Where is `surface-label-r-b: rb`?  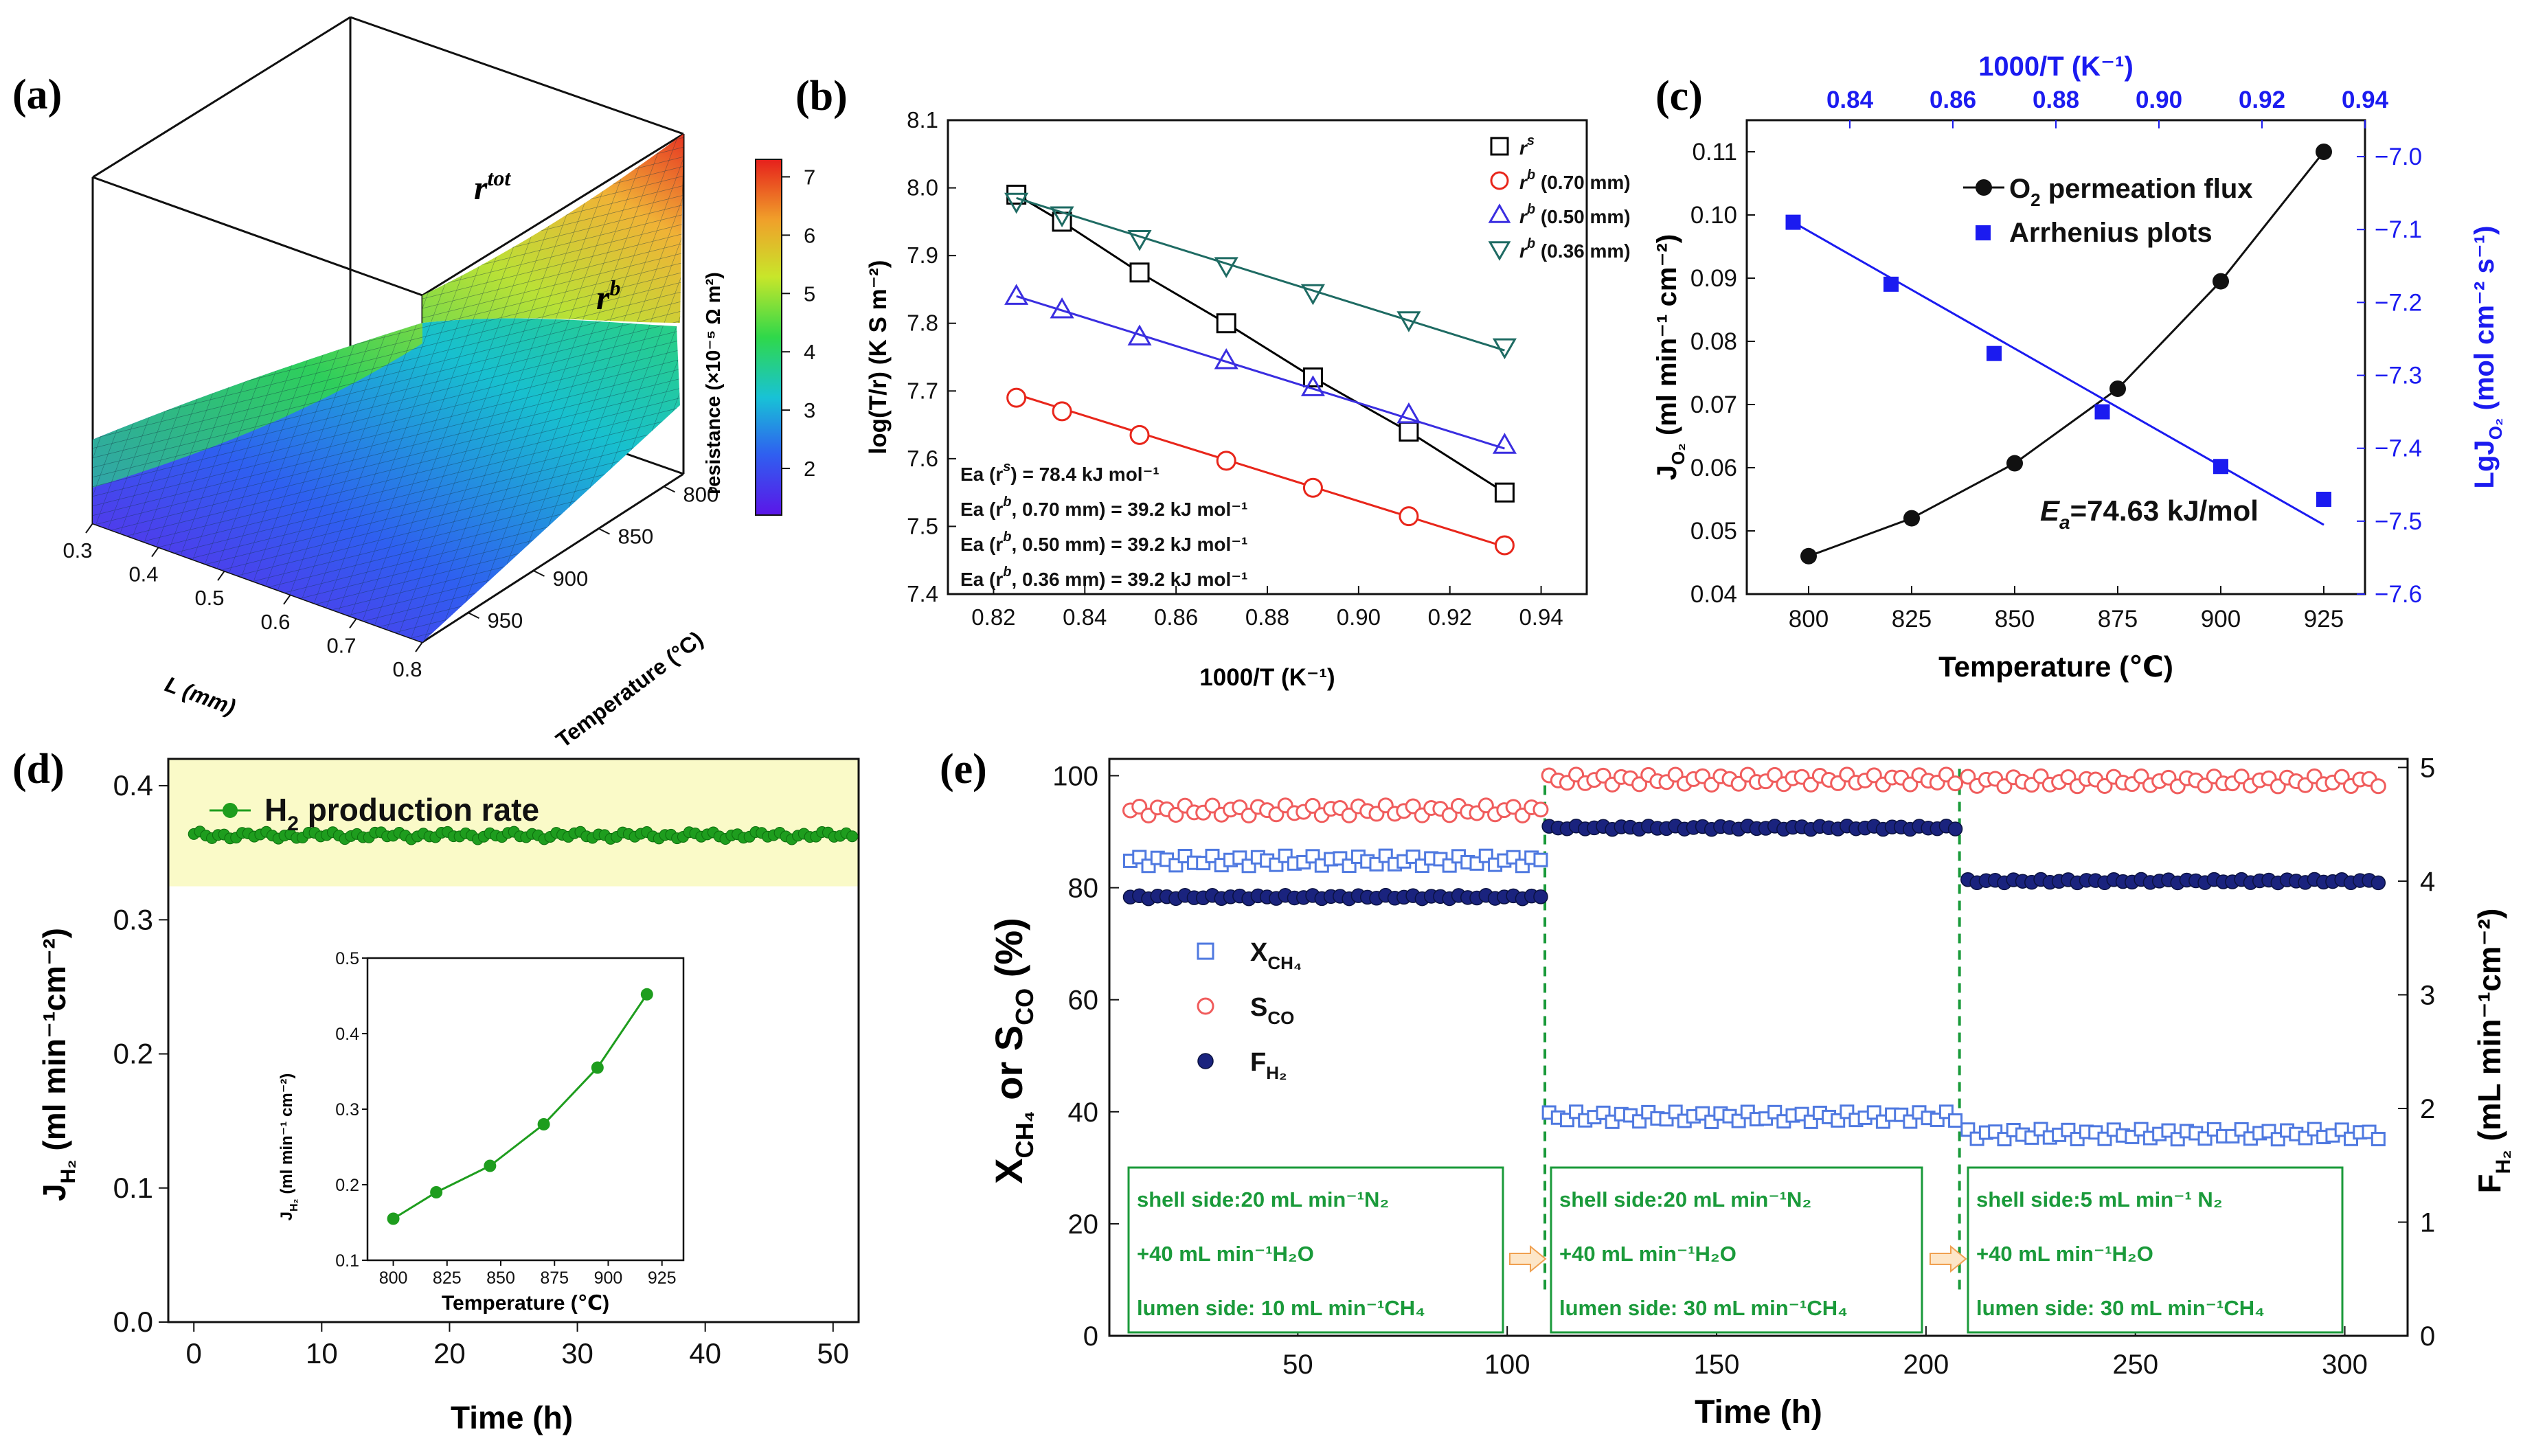
surface-label-r-b: rb is located at coordinates (608, 296).